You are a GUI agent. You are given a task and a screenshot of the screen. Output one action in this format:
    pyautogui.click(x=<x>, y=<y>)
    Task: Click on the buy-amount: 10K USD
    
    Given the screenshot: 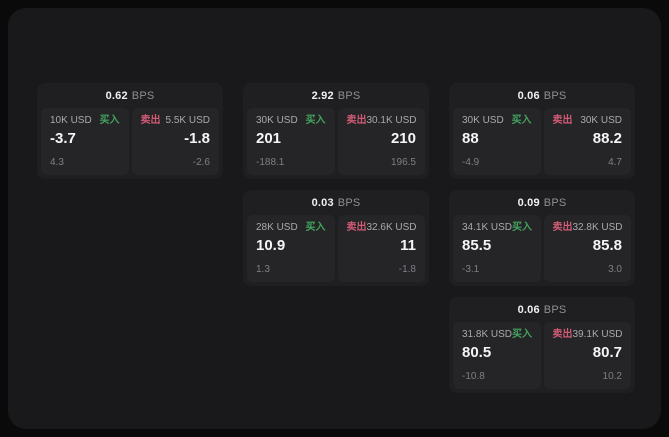 What is the action you would take?
    pyautogui.click(x=71, y=120)
    